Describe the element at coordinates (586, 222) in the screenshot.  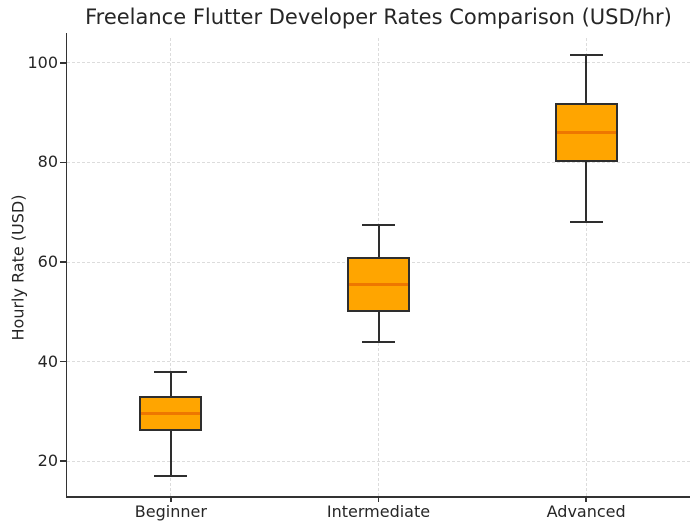
I see `whisker-cap-bottom-advanced` at that location.